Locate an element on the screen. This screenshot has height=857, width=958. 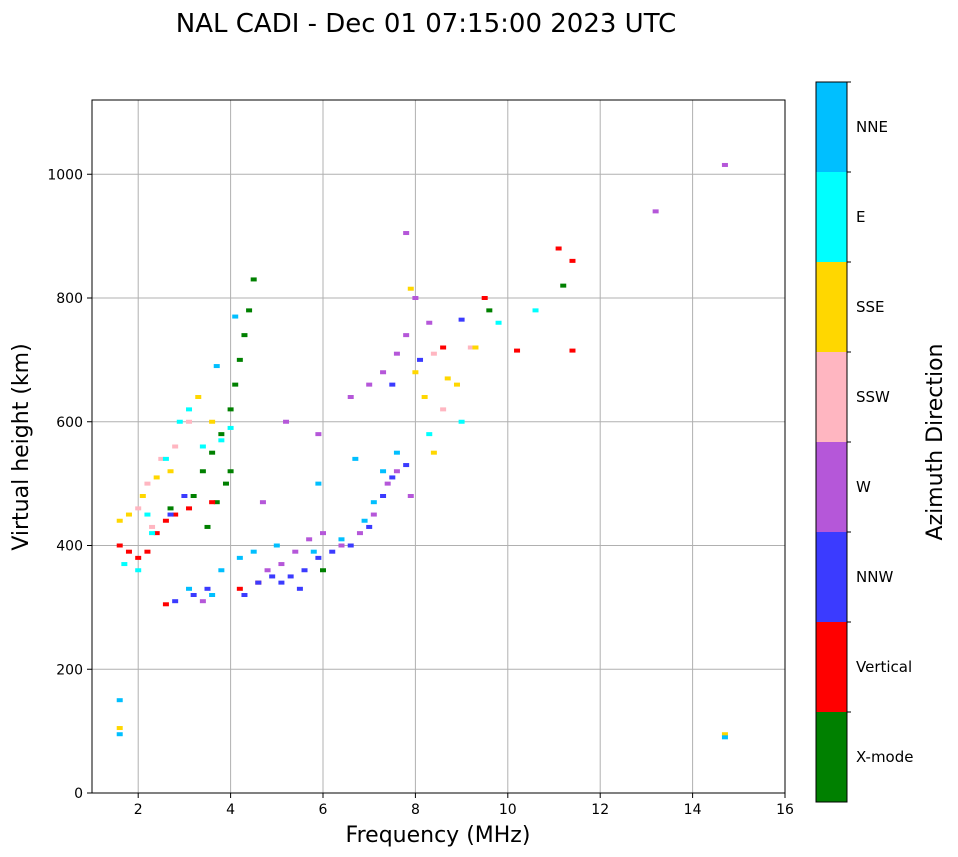
colorbar-frame is located at coordinates (831, 442).